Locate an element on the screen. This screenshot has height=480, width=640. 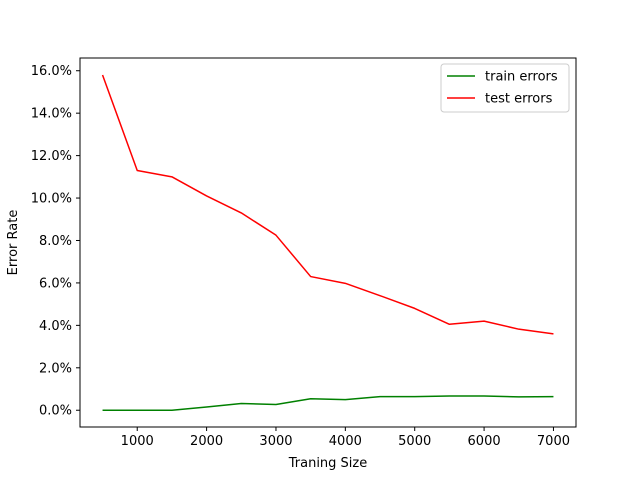
x-tick-label: 1000 is located at coordinates (137, 441).